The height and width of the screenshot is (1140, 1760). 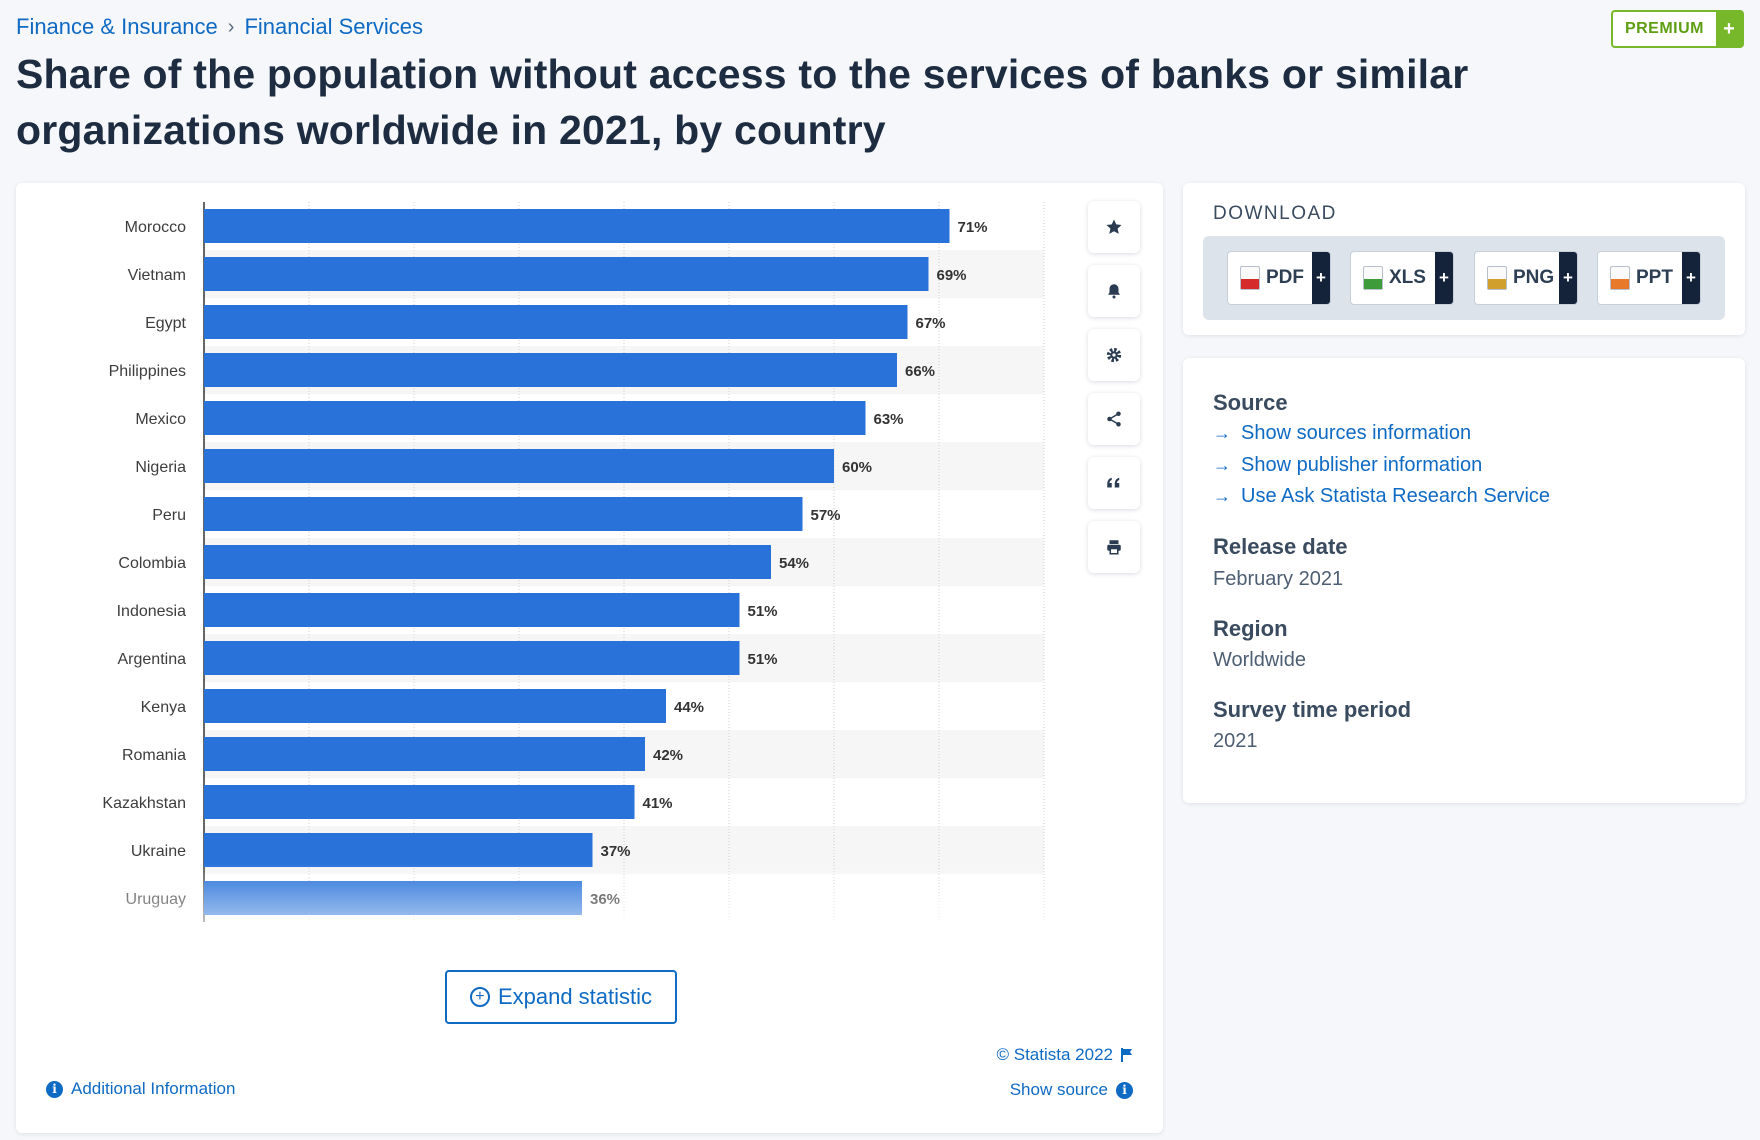 What do you see at coordinates (487, 562) in the screenshot?
I see `bar-colombia` at bounding box center [487, 562].